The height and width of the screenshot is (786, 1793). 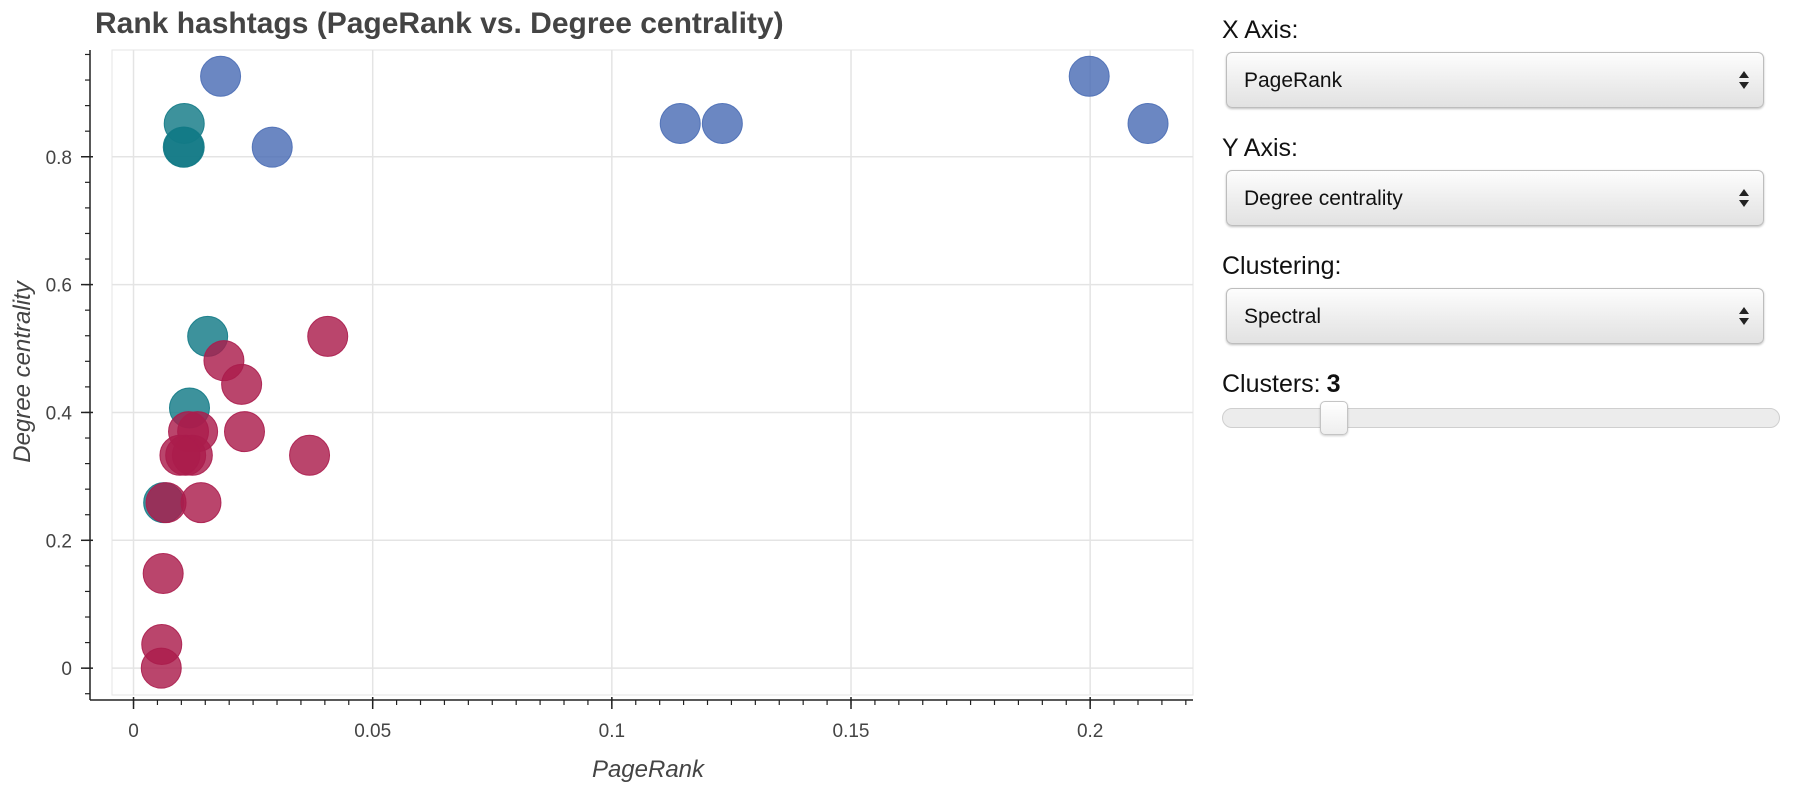 What do you see at coordinates (66, 669) in the screenshot?
I see `y-tick-label: 0` at bounding box center [66, 669].